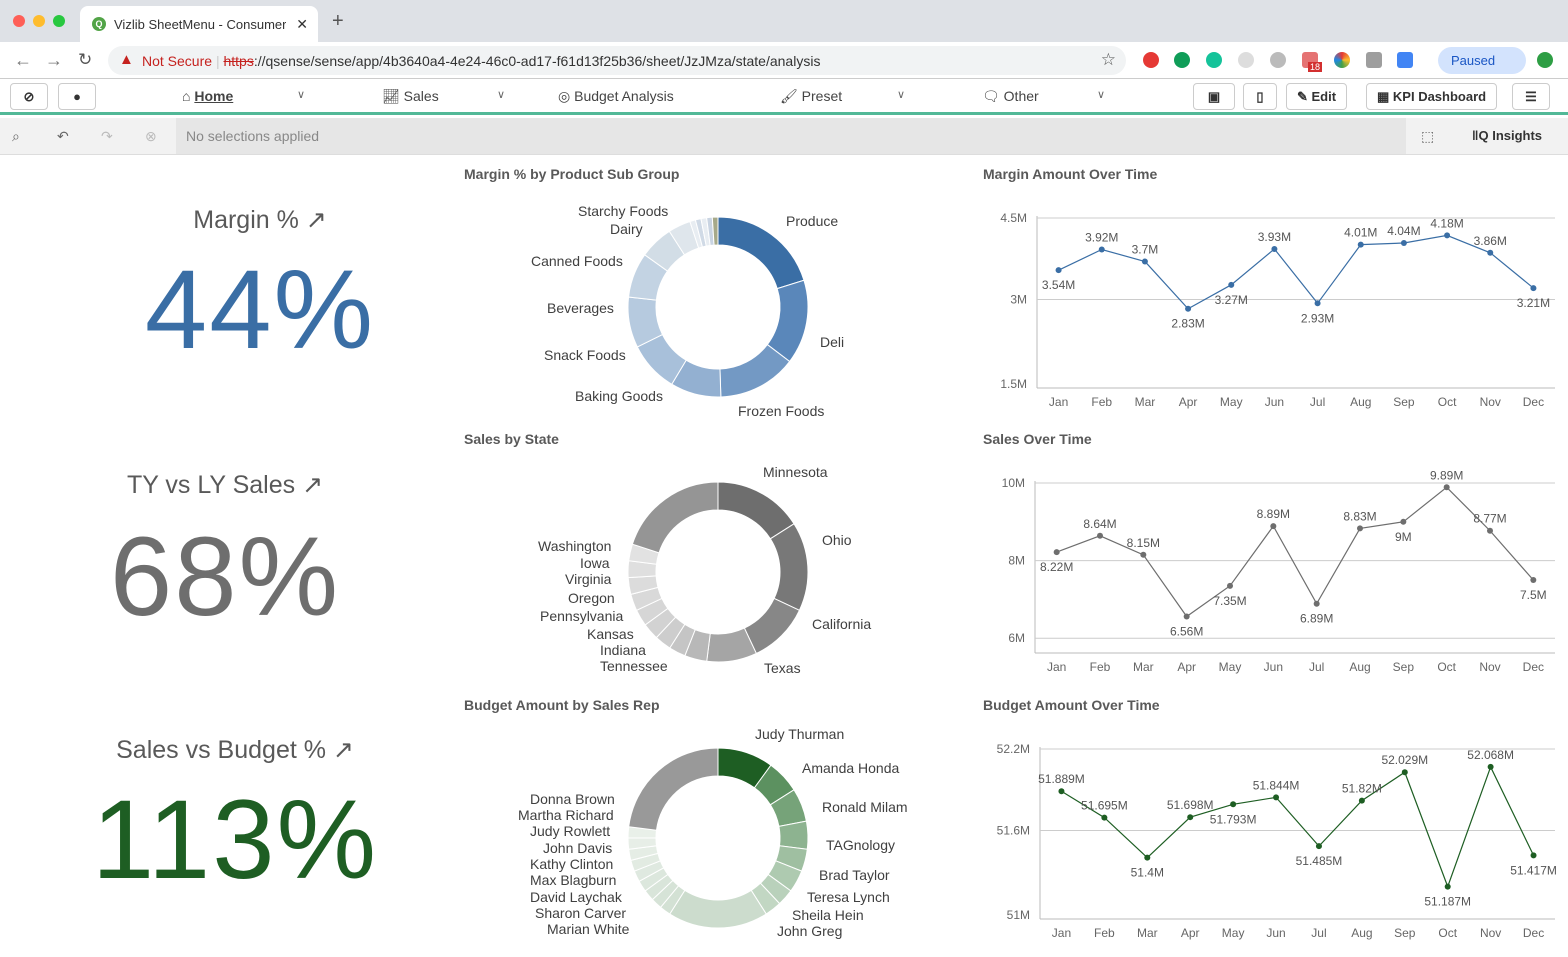  What do you see at coordinates (85, 59) in the screenshot?
I see `reload-icon: ↻` at bounding box center [85, 59].